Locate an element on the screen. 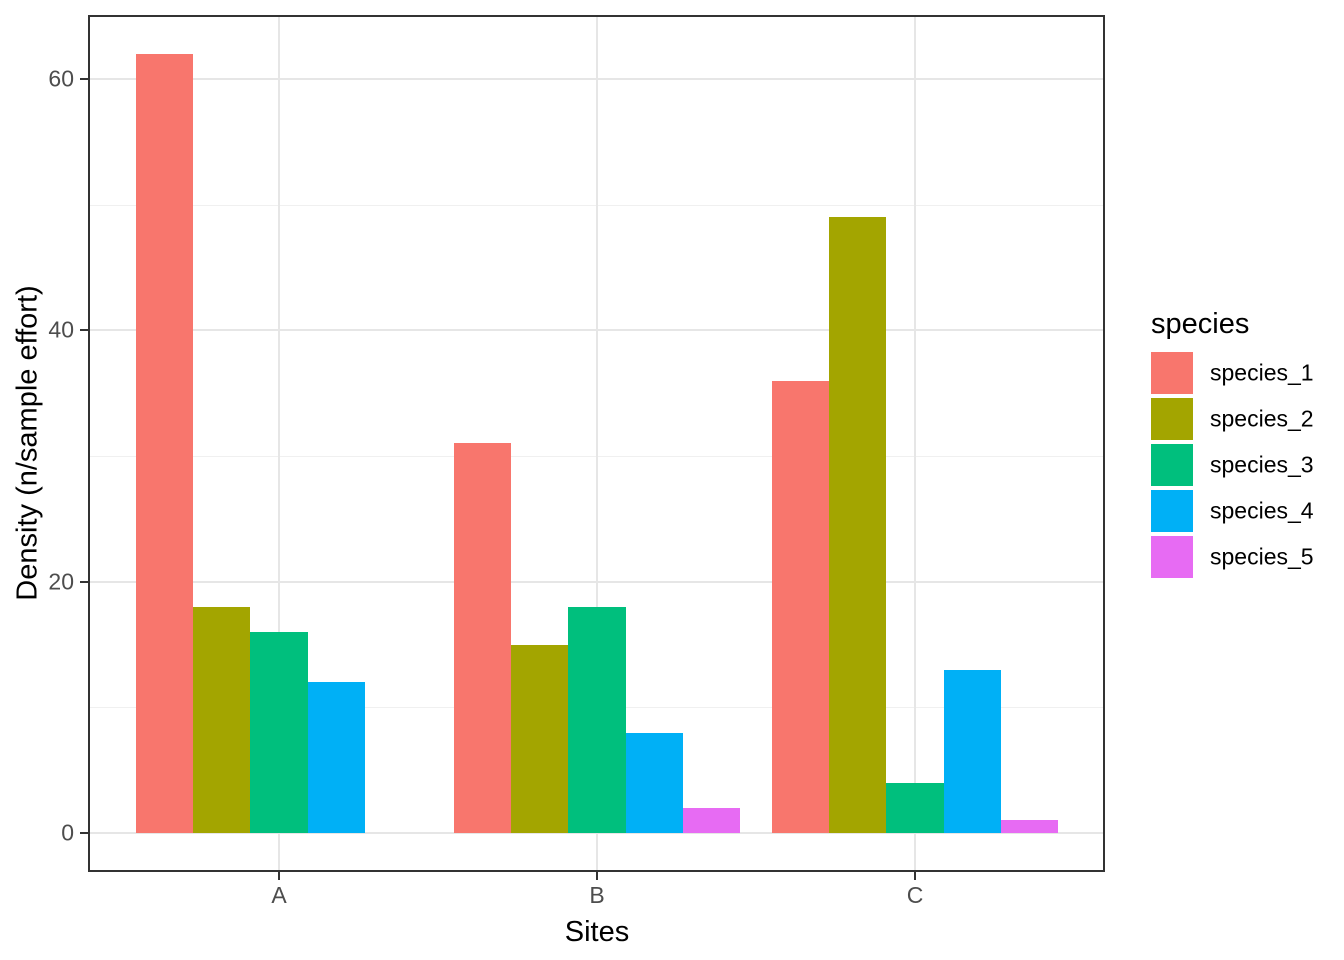  y-tick-label-40: 40 is located at coordinates (61, 329).